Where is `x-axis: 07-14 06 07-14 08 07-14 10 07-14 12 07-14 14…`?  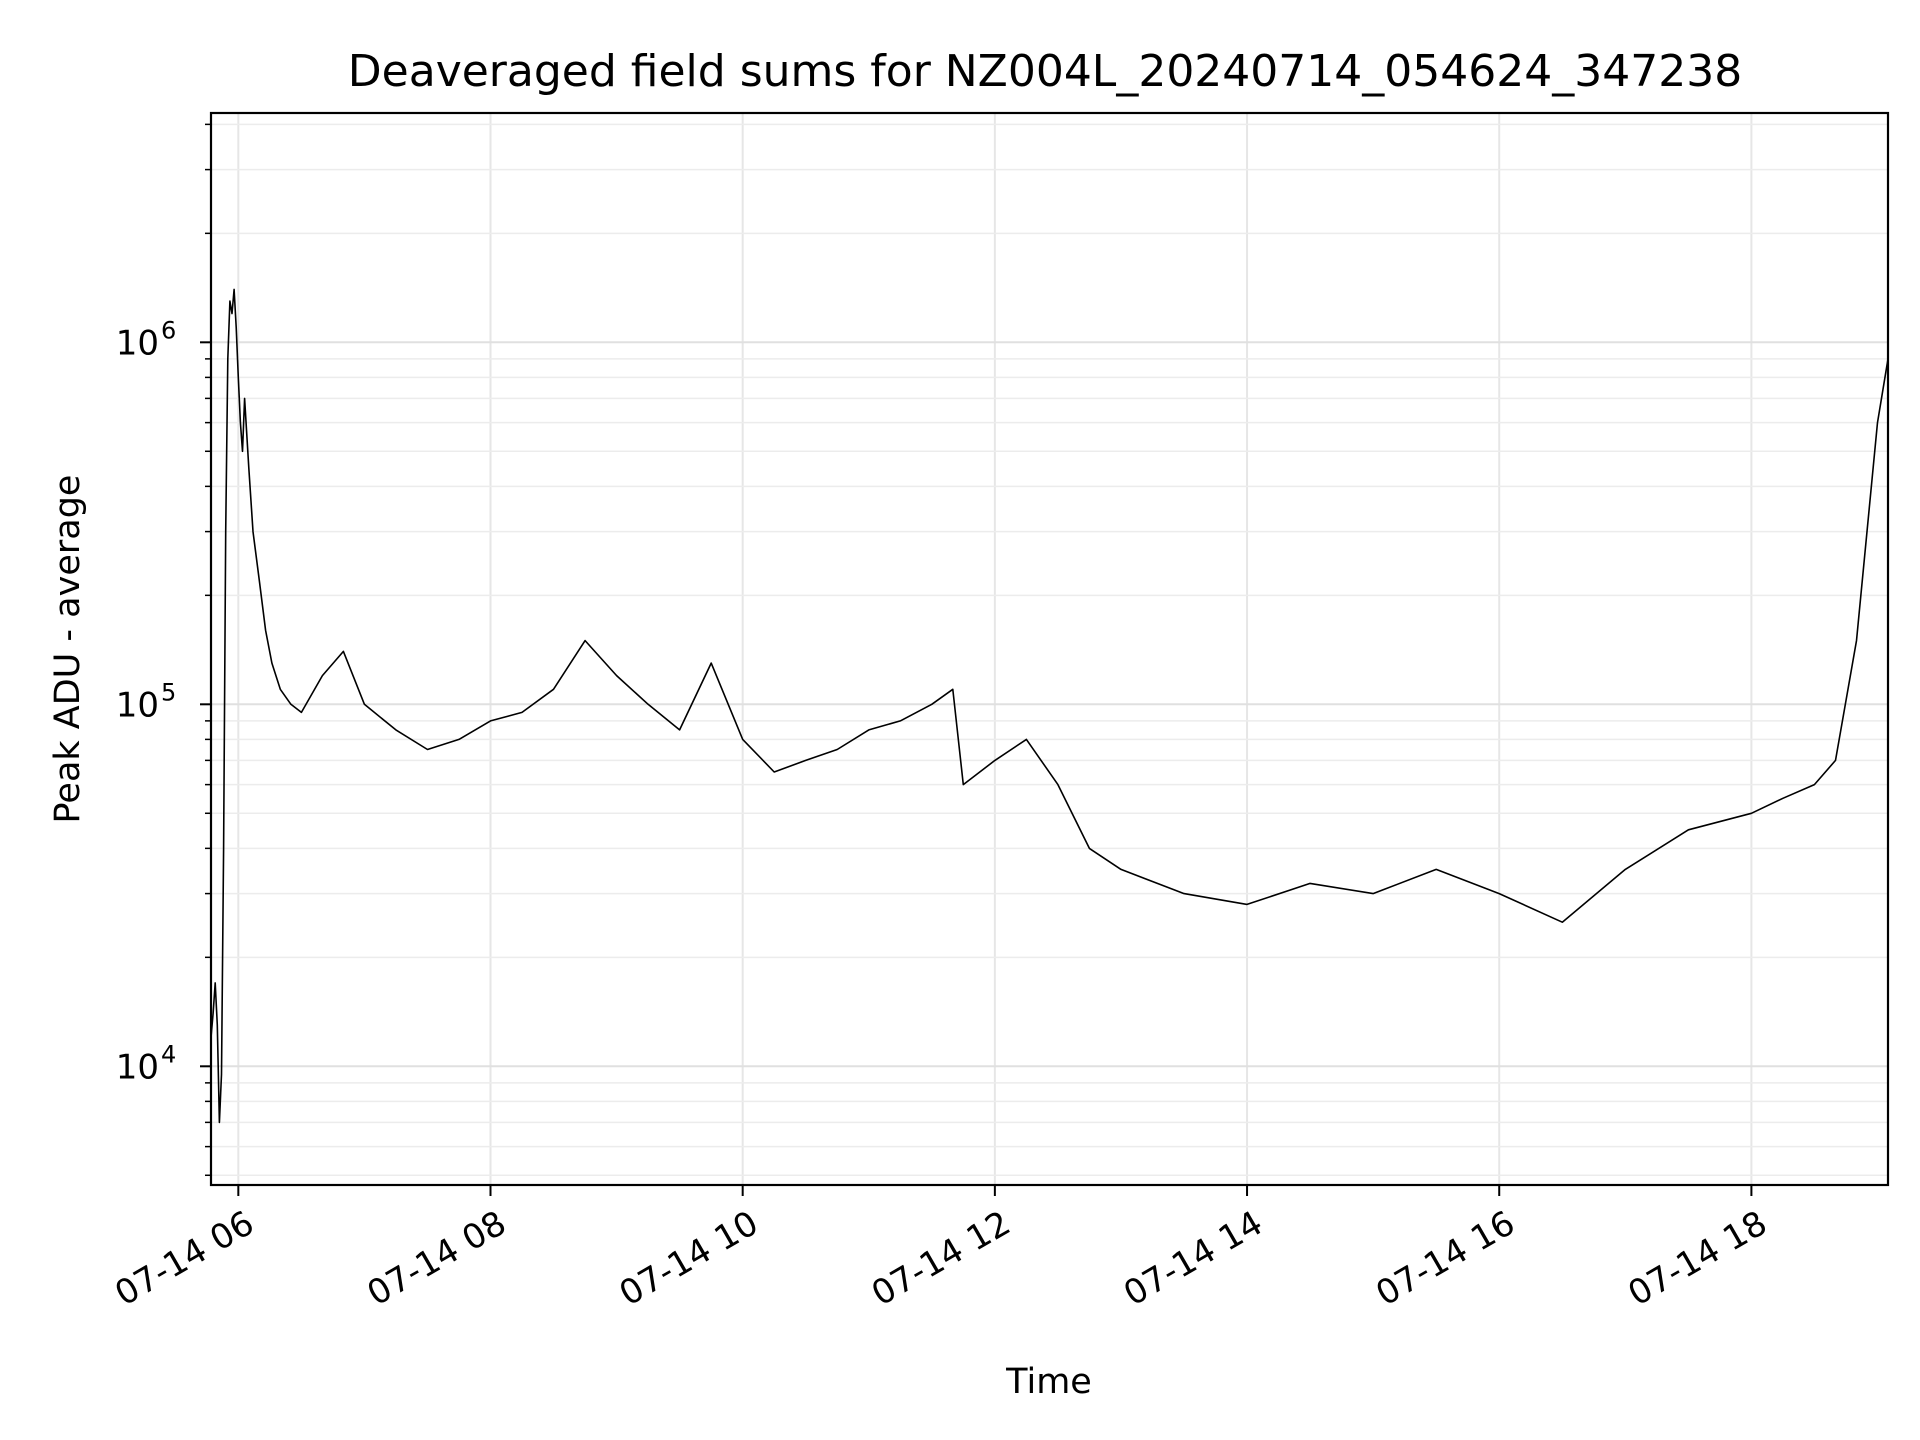
x-axis: 07-14 06 07-14 08 07-14 10 07-14 12 07-14 14… is located at coordinates (941, 1249).